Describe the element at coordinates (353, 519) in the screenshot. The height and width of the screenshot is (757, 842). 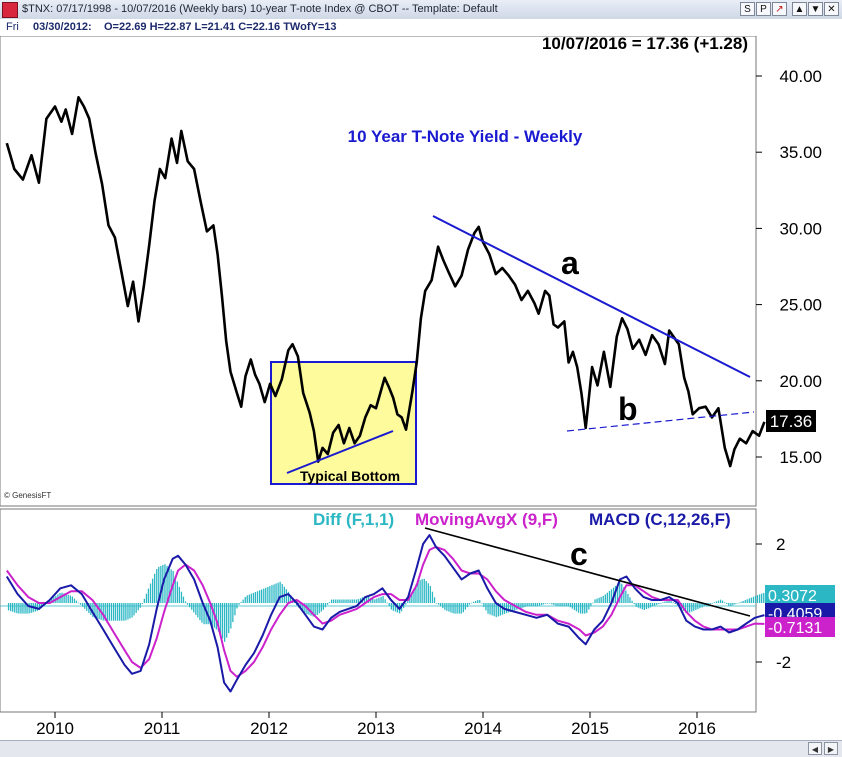
I see `legend-diff: Diff (F,1,1)` at that location.